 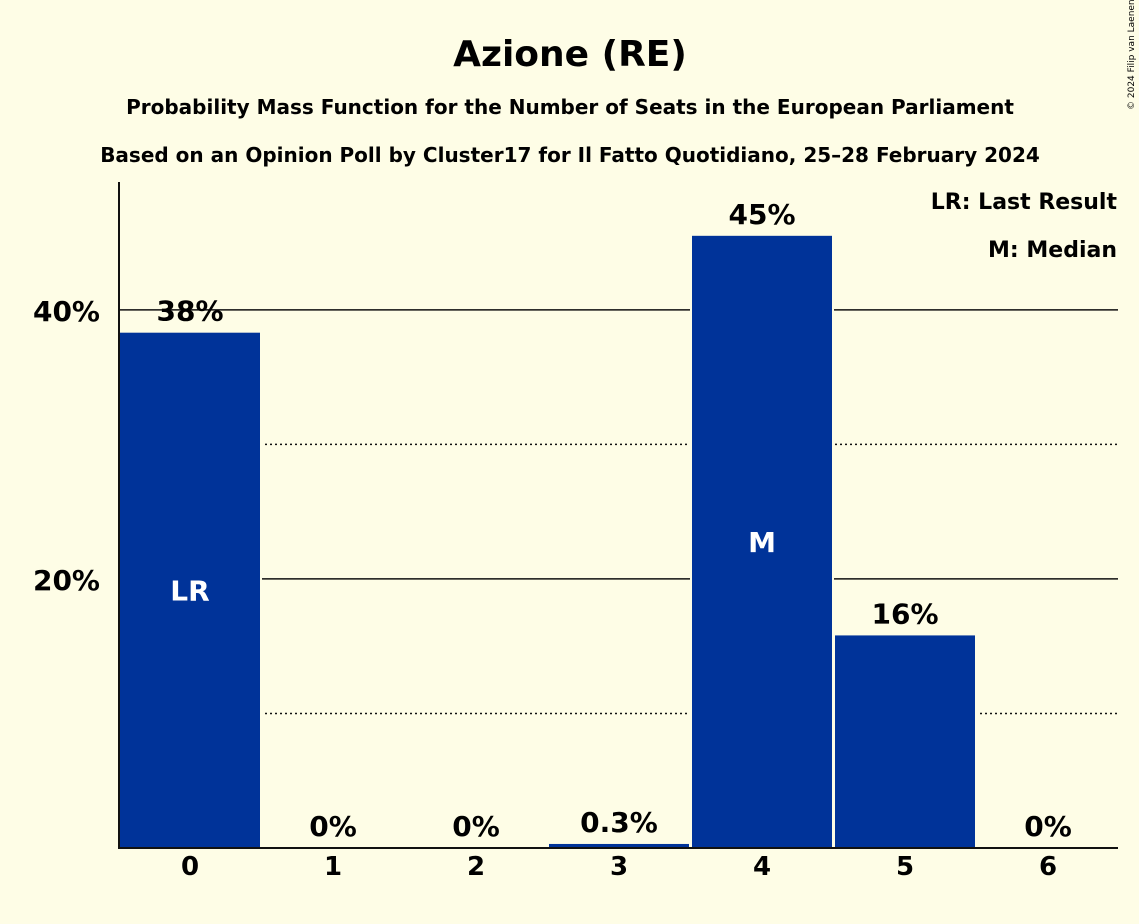 I want to click on data-label: 0.3%, so click(x=619, y=822).